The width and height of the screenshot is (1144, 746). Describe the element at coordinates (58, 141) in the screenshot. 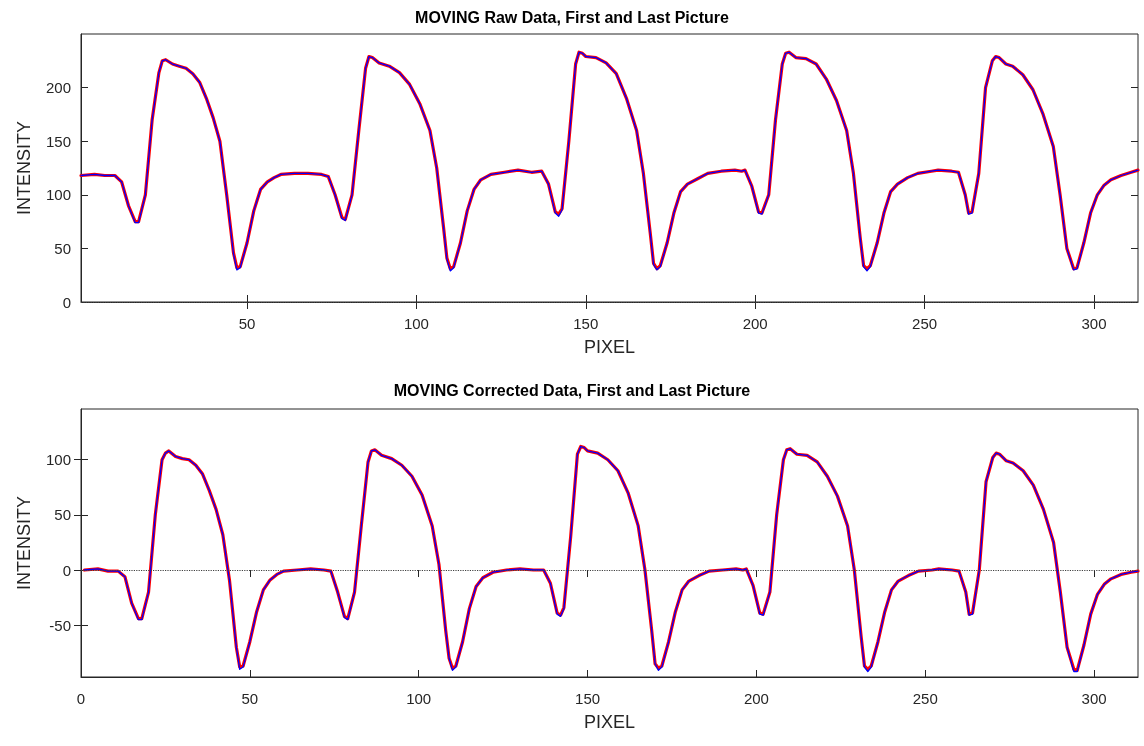

I see `y-tick-label: 150` at that location.